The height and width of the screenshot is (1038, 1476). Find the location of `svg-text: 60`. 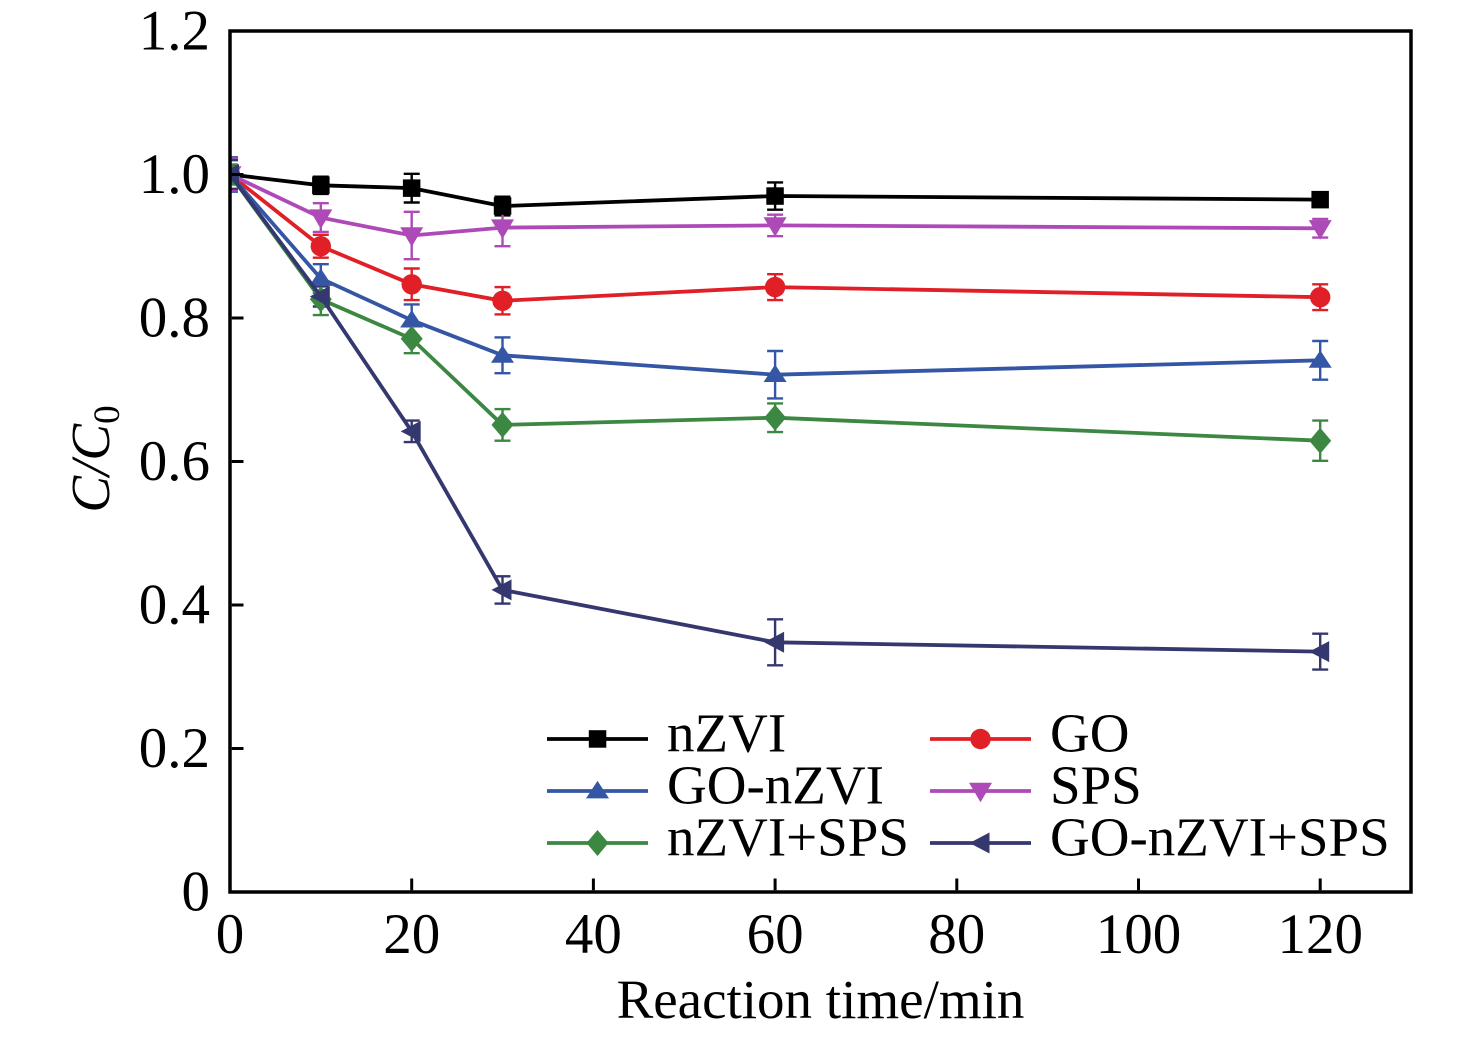

svg-text: 60 is located at coordinates (775, 934).